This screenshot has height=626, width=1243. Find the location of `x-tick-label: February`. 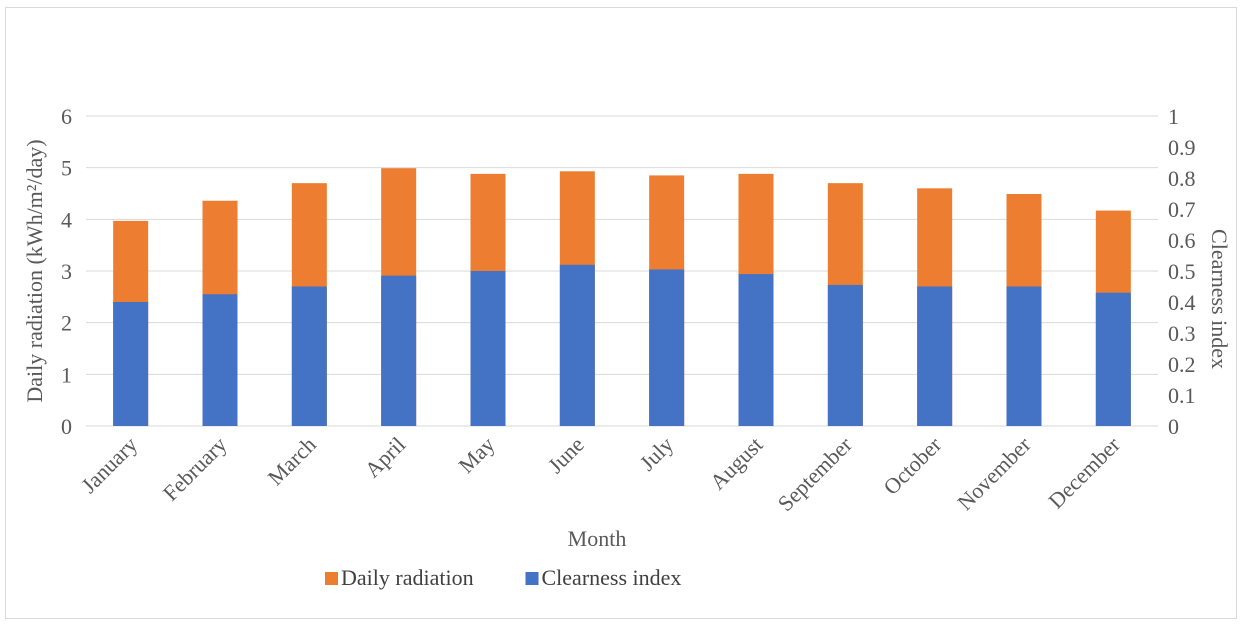

x-tick-label: February is located at coordinates (195, 469).